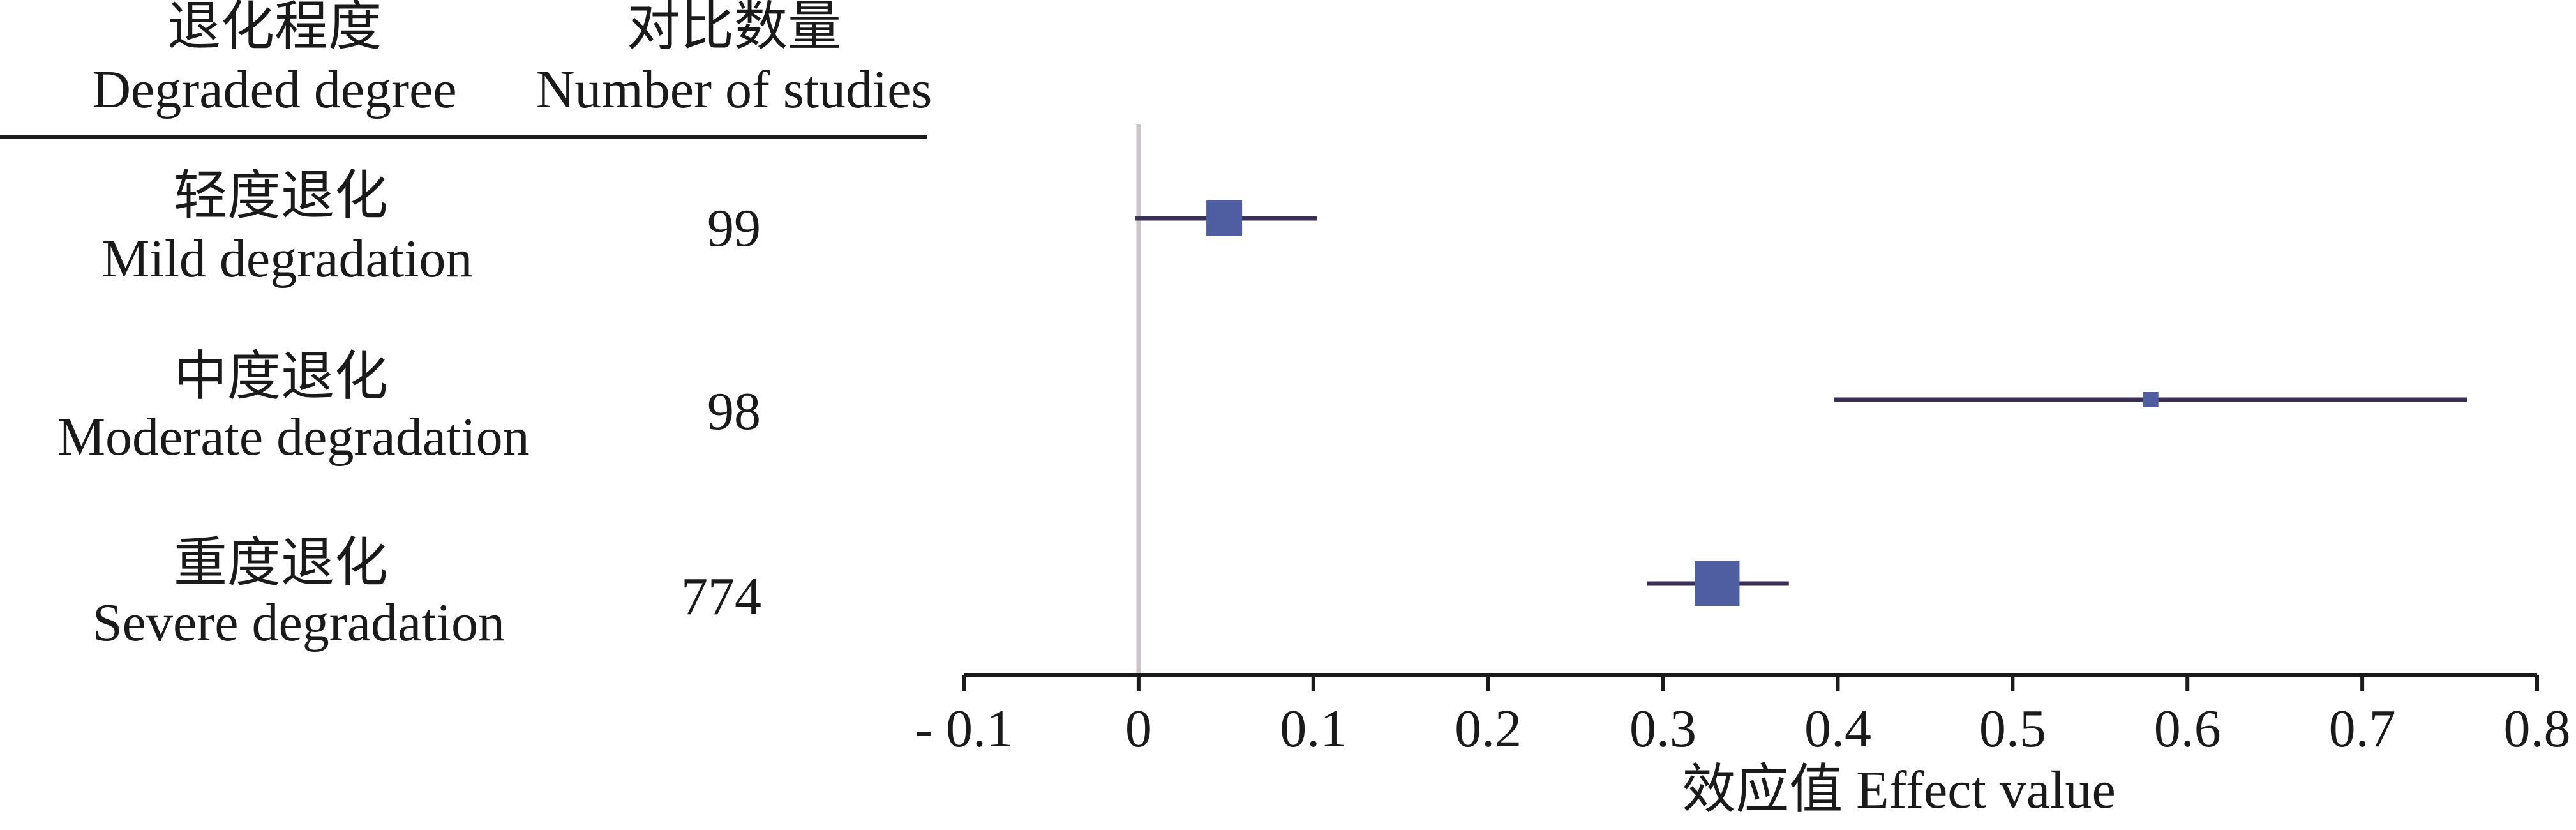  I want to click on x-tick-label: 0.7, so click(2362, 728).